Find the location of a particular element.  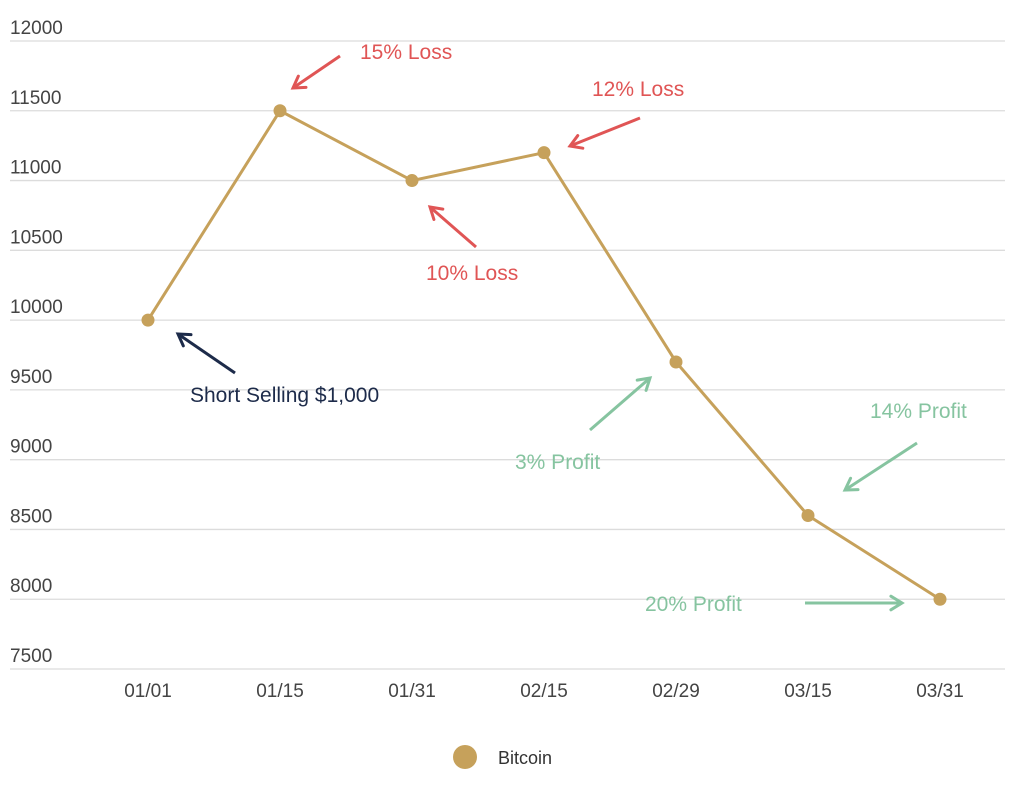

y-tick-label: 8000 is located at coordinates (31, 586).